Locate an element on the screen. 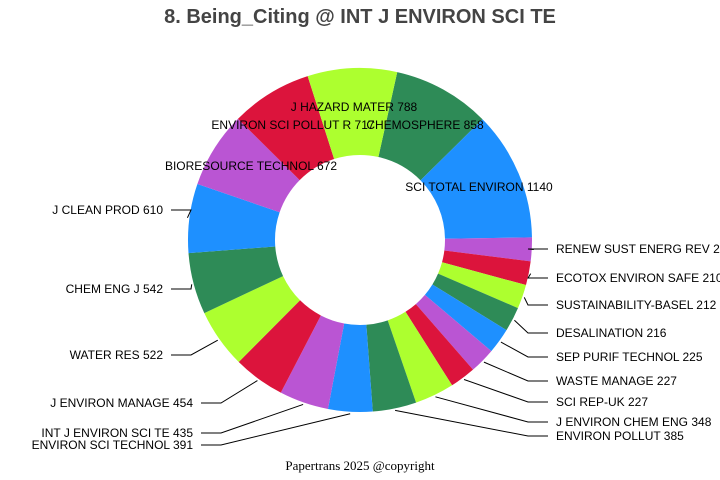  leader-line-environ-sci-technol is located at coordinates (276, 429).